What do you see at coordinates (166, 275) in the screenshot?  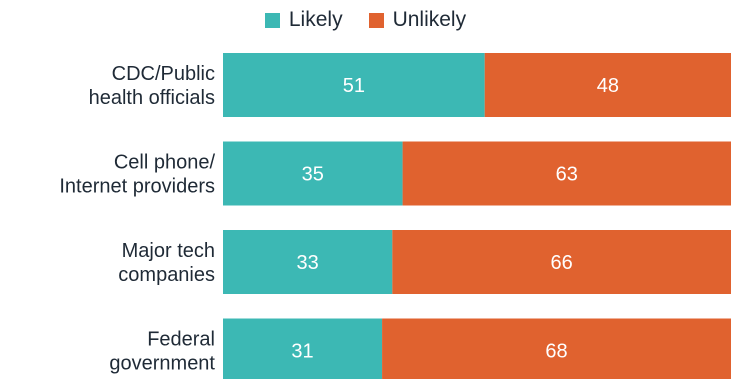 I see `category-label-line: companies` at bounding box center [166, 275].